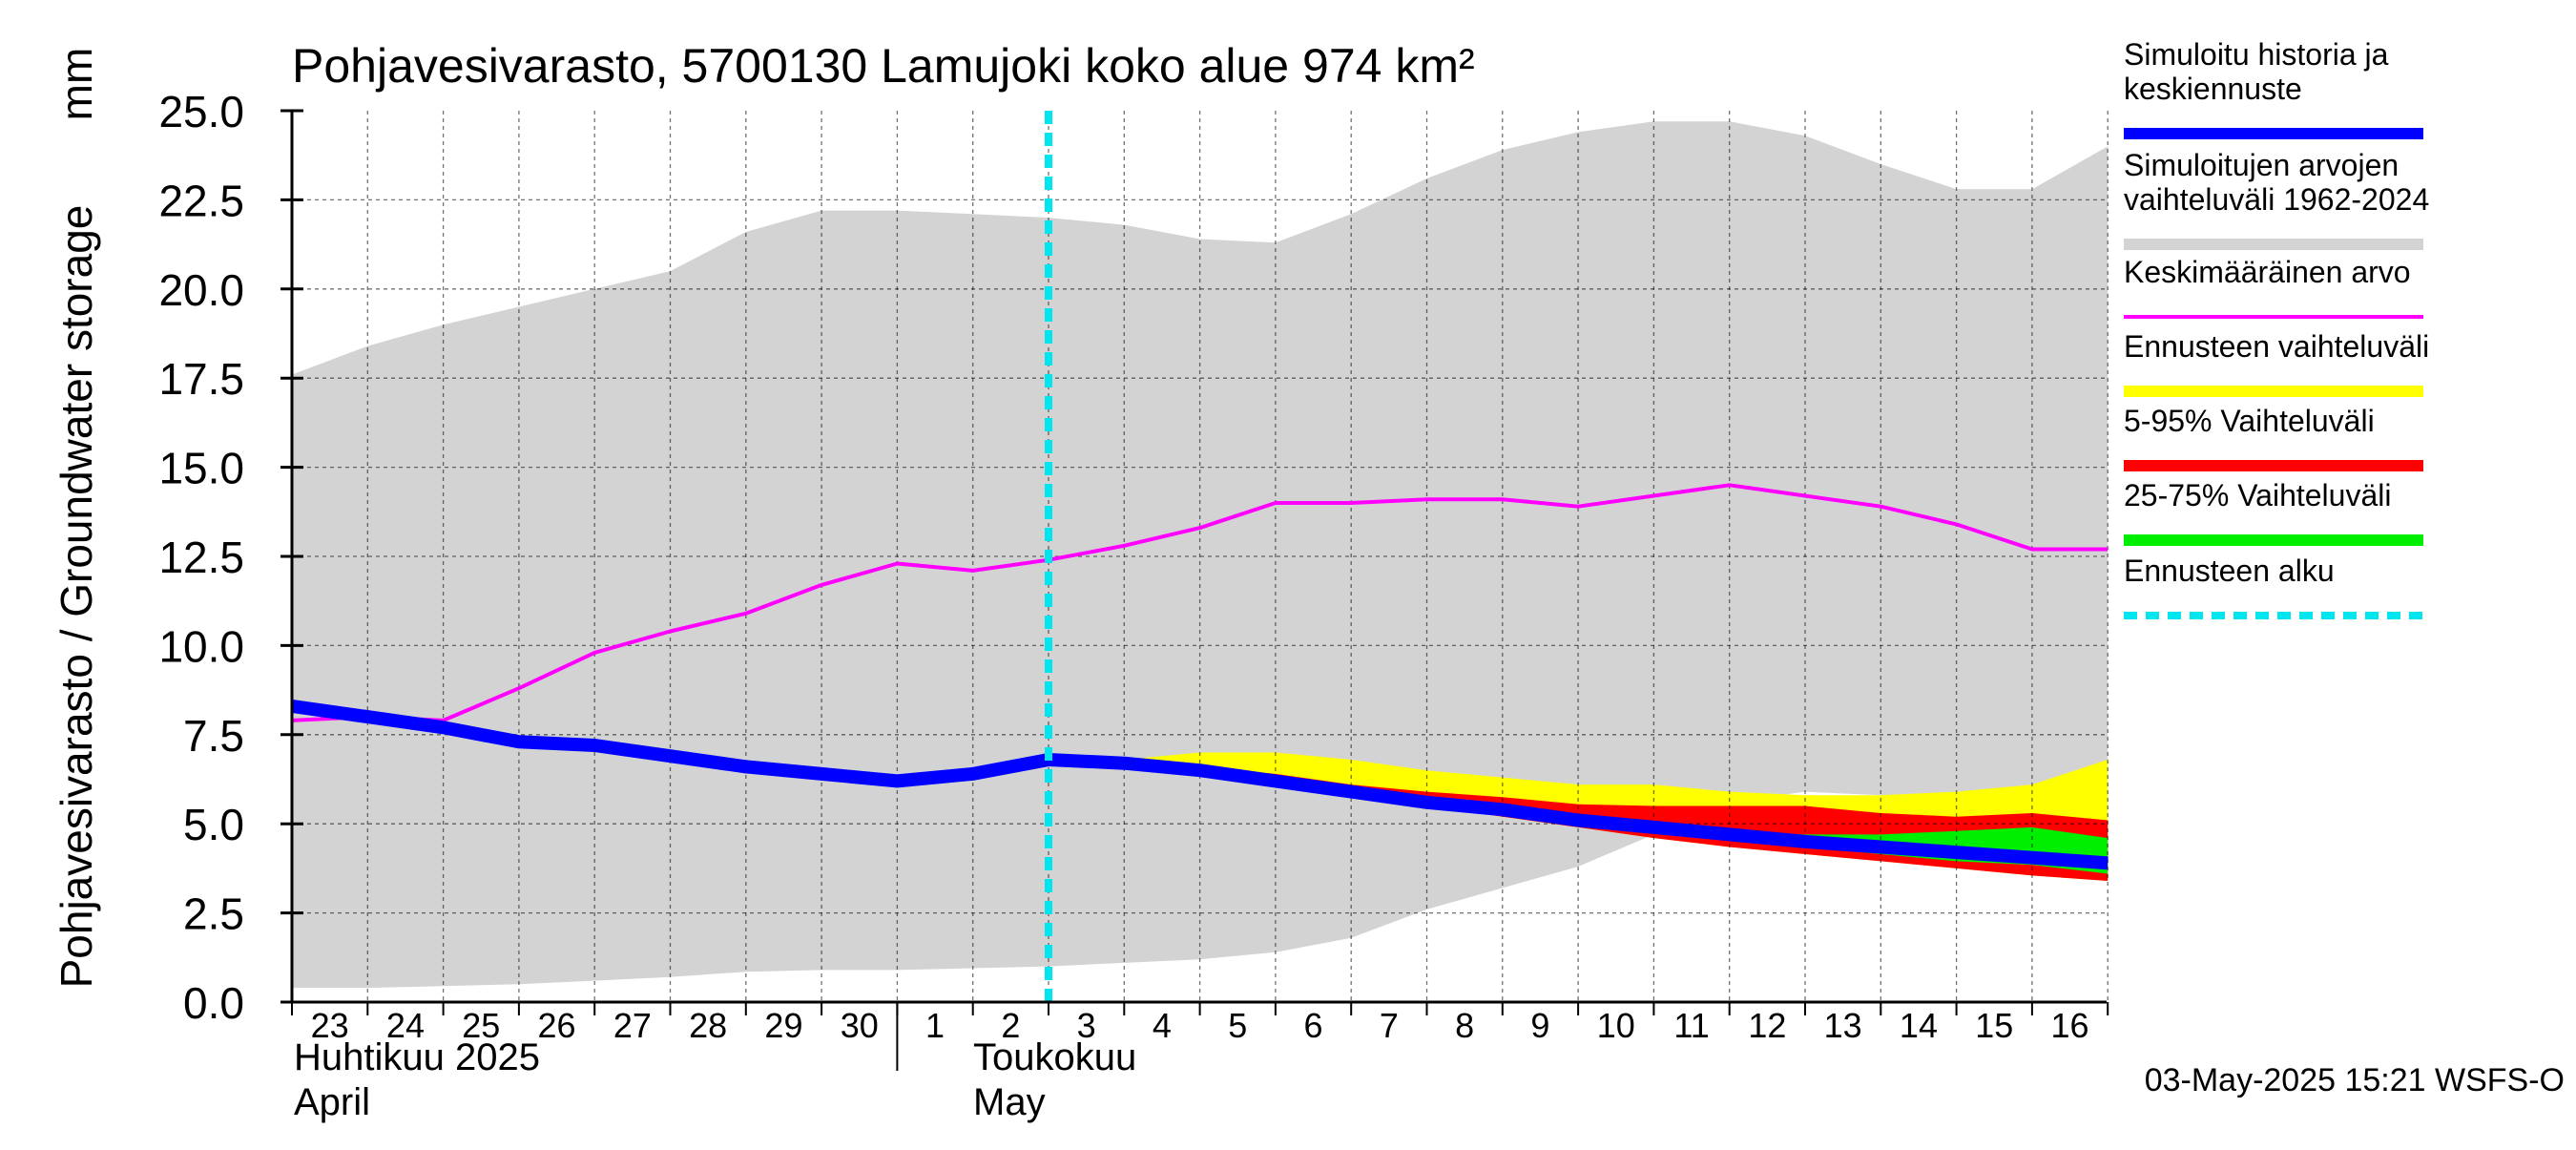  I want to click on x-tick-label-10: 3, so click(1086, 1025).